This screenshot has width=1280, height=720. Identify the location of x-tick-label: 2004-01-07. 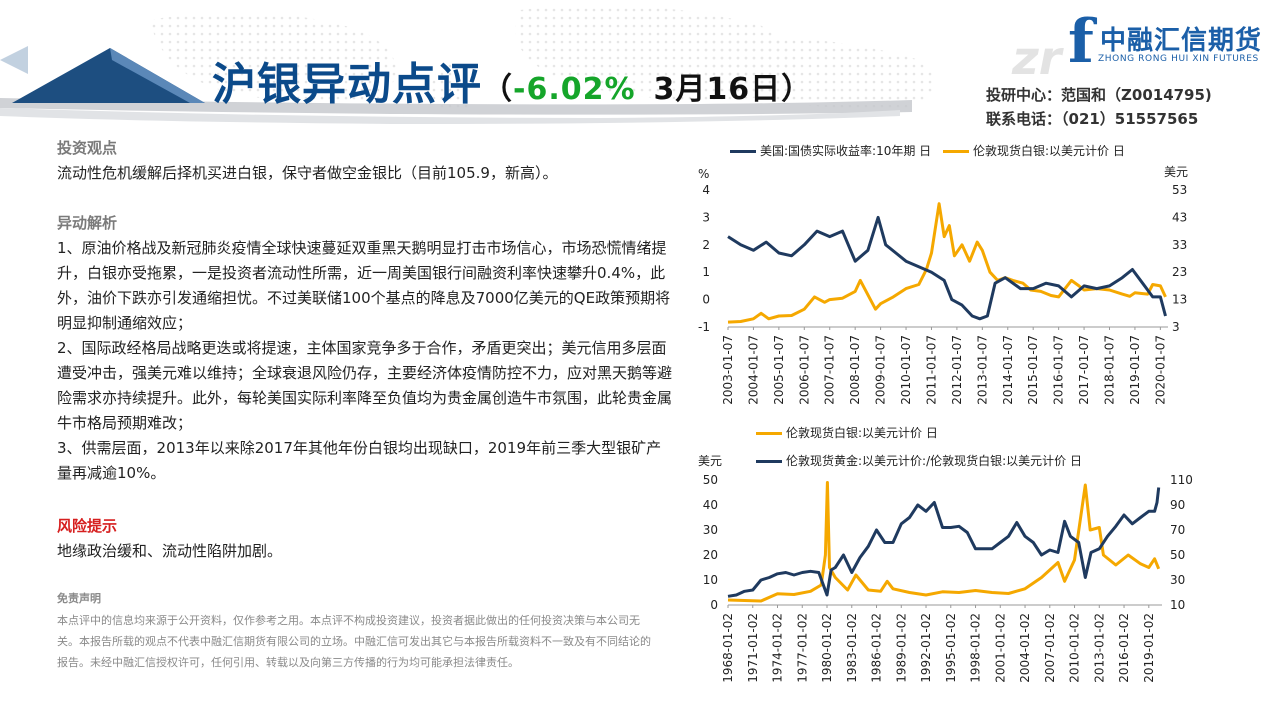
(753, 370).